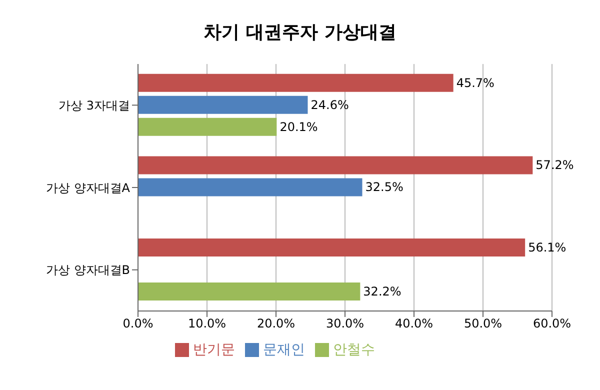 Image resolution: width=600 pixels, height=390 pixels. I want to click on legend-label: 안철수, so click(354, 350).